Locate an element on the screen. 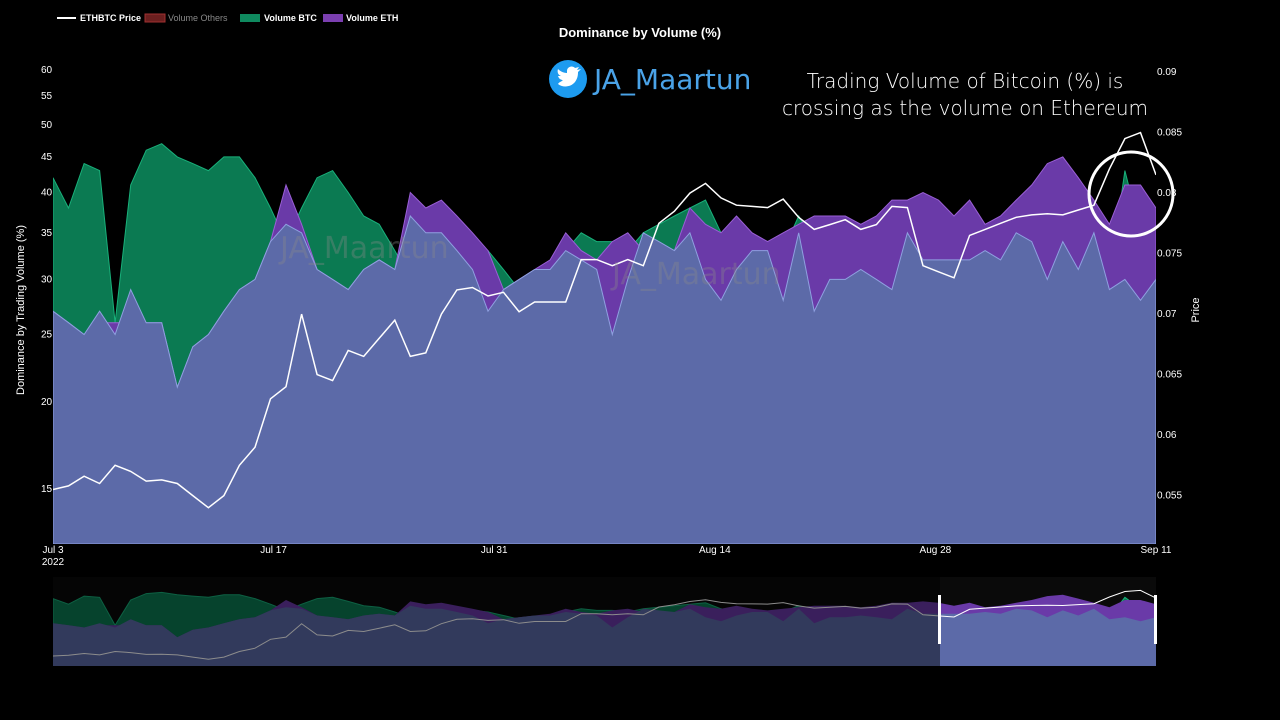 This screenshot has height=720, width=1280. y-tick-label: 25 is located at coordinates (47, 335).